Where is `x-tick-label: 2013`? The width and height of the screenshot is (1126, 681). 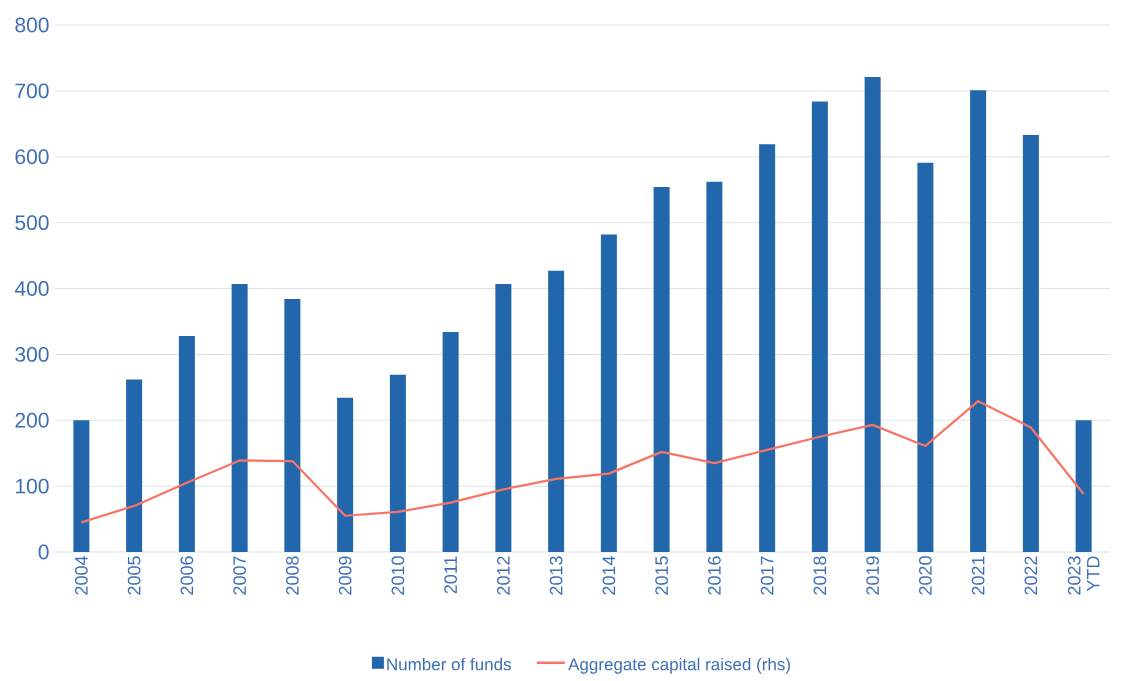 x-tick-label: 2013 is located at coordinates (556, 575).